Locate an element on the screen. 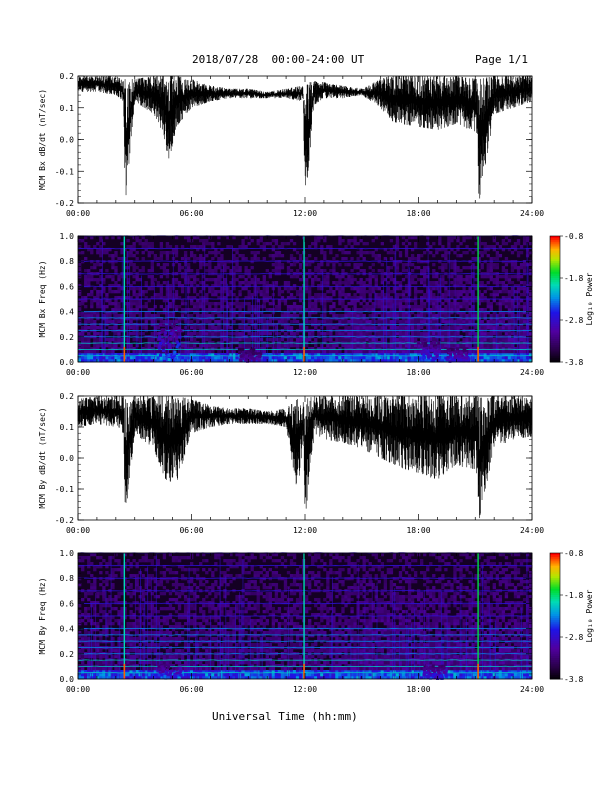 The width and height of the screenshot is (612, 792). harmonic-line is located at coordinates (305, 248).